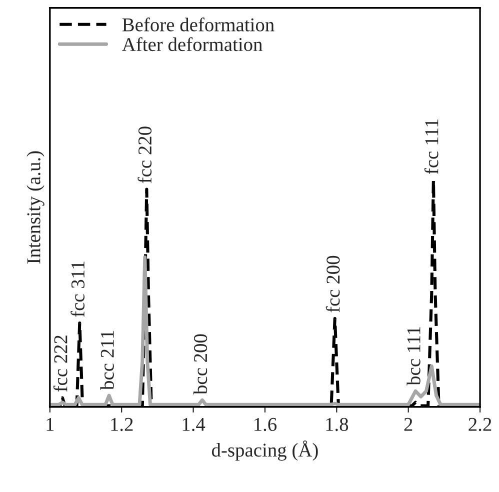  What do you see at coordinates (413, 356) in the screenshot?
I see `annotation: bcc 111` at bounding box center [413, 356].